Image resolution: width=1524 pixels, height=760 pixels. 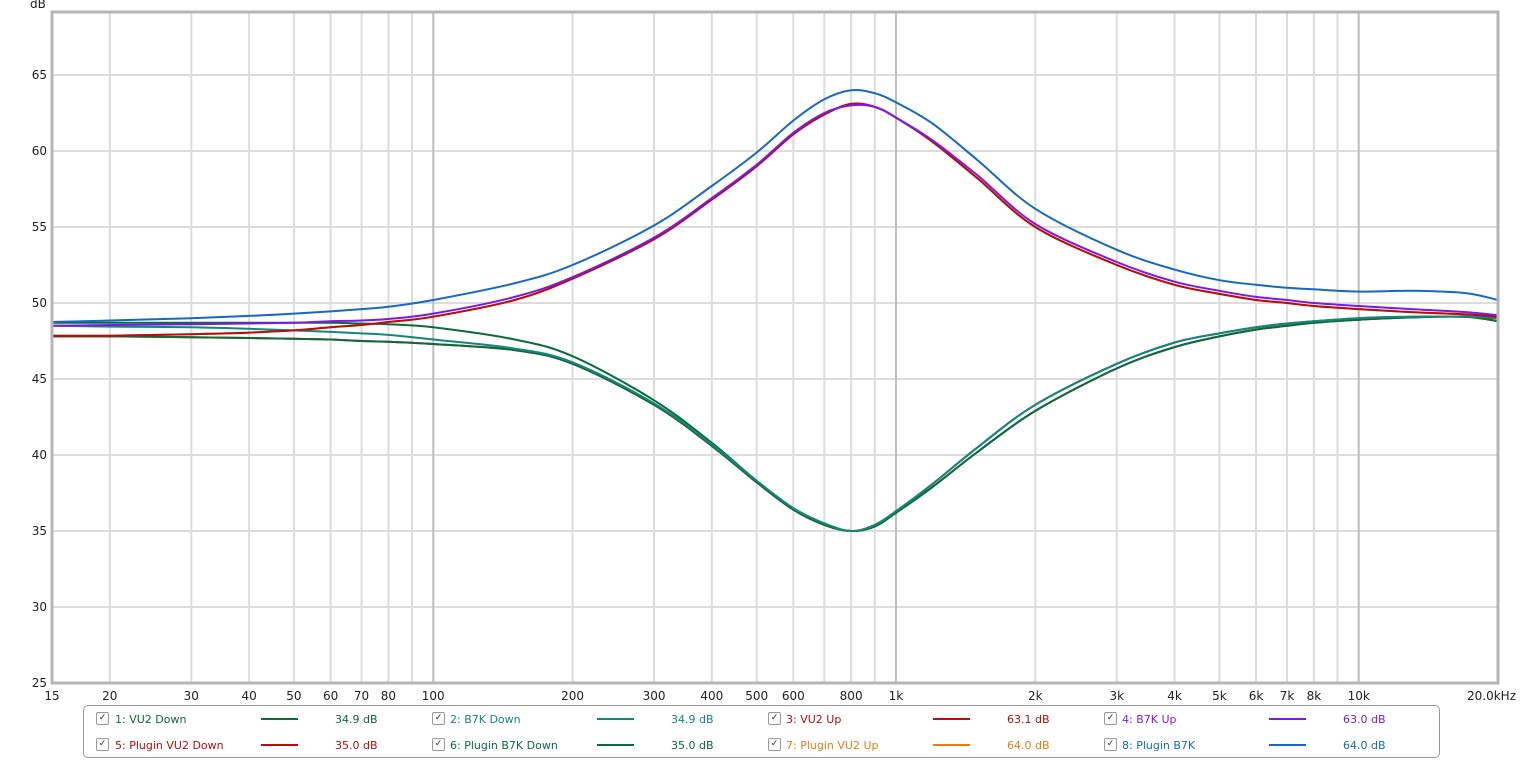 I want to click on x-tick-label: 300, so click(x=654, y=696).